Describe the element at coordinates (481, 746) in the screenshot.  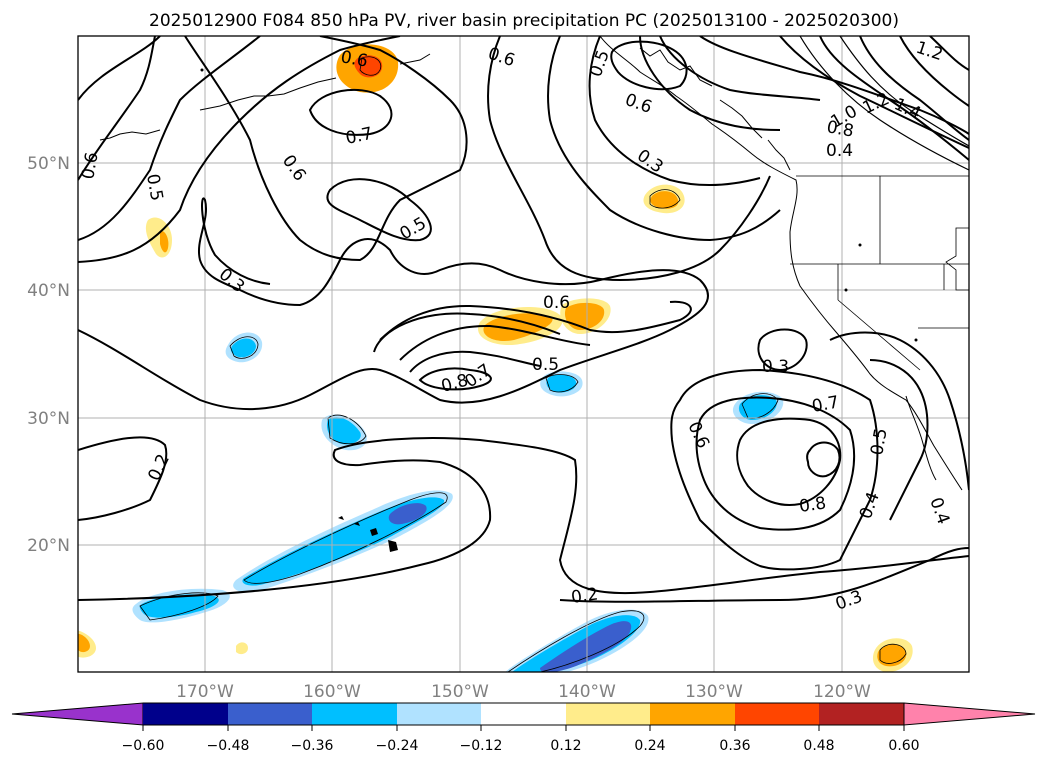
I see `colorbar-tick-label: −0.12` at that location.